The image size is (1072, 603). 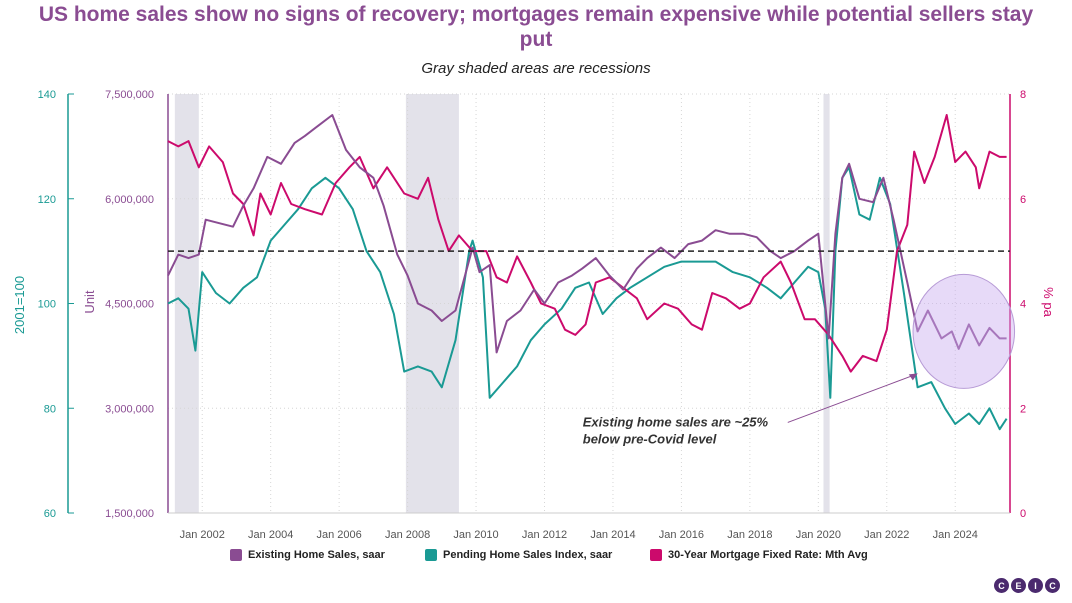 I want to click on annotation-text: below pre-Covid level, so click(x=650, y=438).